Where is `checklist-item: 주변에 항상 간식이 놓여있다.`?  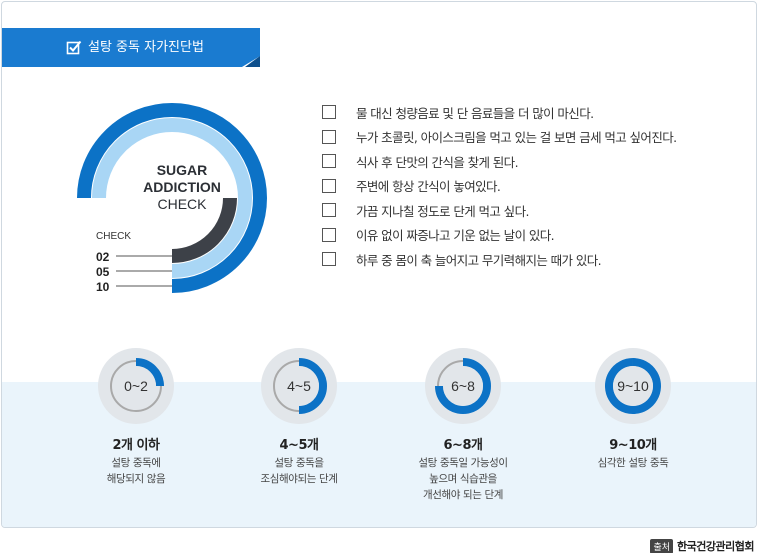
checklist-item: 주변에 항상 간식이 놓여있다. is located at coordinates (499, 186).